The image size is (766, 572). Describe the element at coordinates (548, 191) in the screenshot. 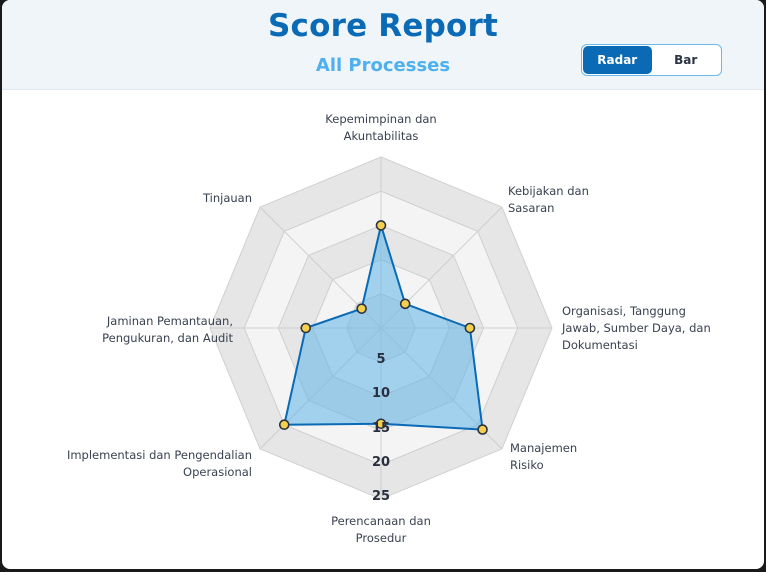

I see `axis-label-line: Kebijakan dan` at that location.